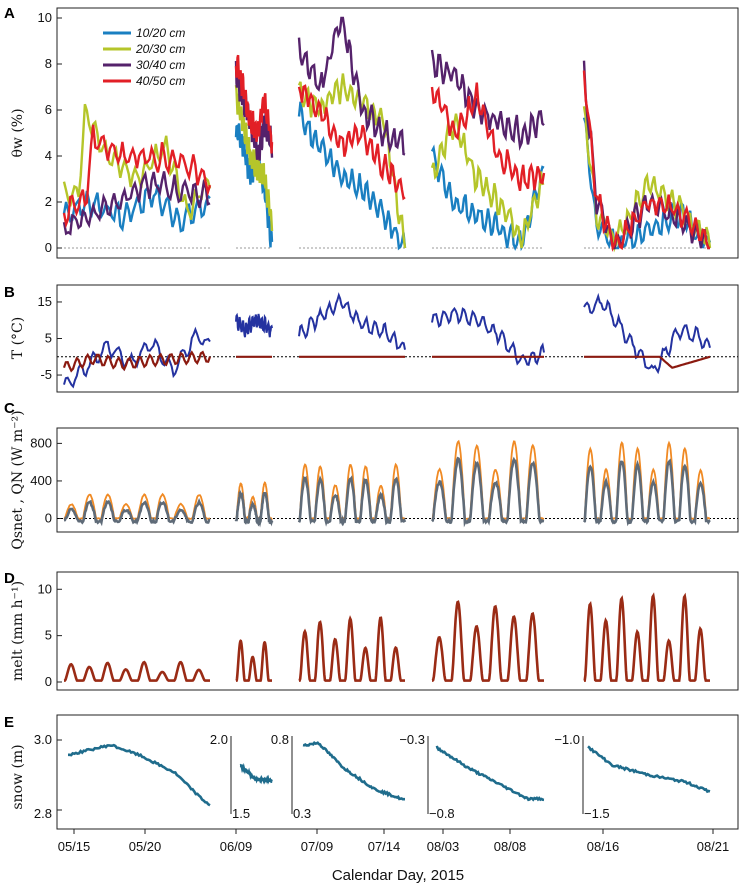 This screenshot has height=887, width=743. What do you see at coordinates (50, 132) in the screenshot?
I see `panel-a-yticks: 0 2 4 6 8 10` at bounding box center [50, 132].